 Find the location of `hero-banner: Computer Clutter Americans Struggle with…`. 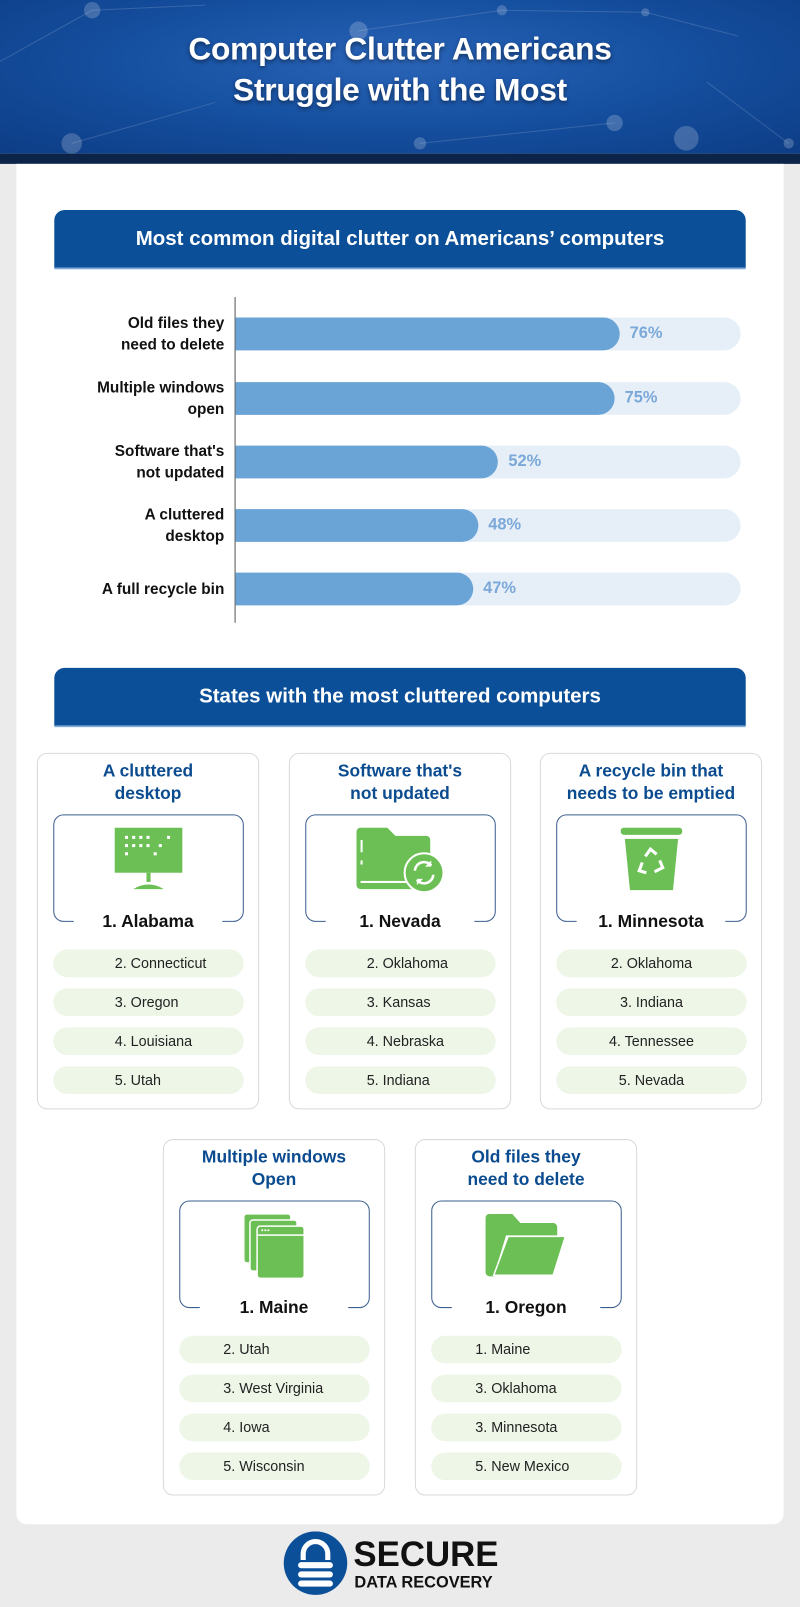

hero-banner: Computer Clutter Americans Struggle with… is located at coordinates (400, 77).